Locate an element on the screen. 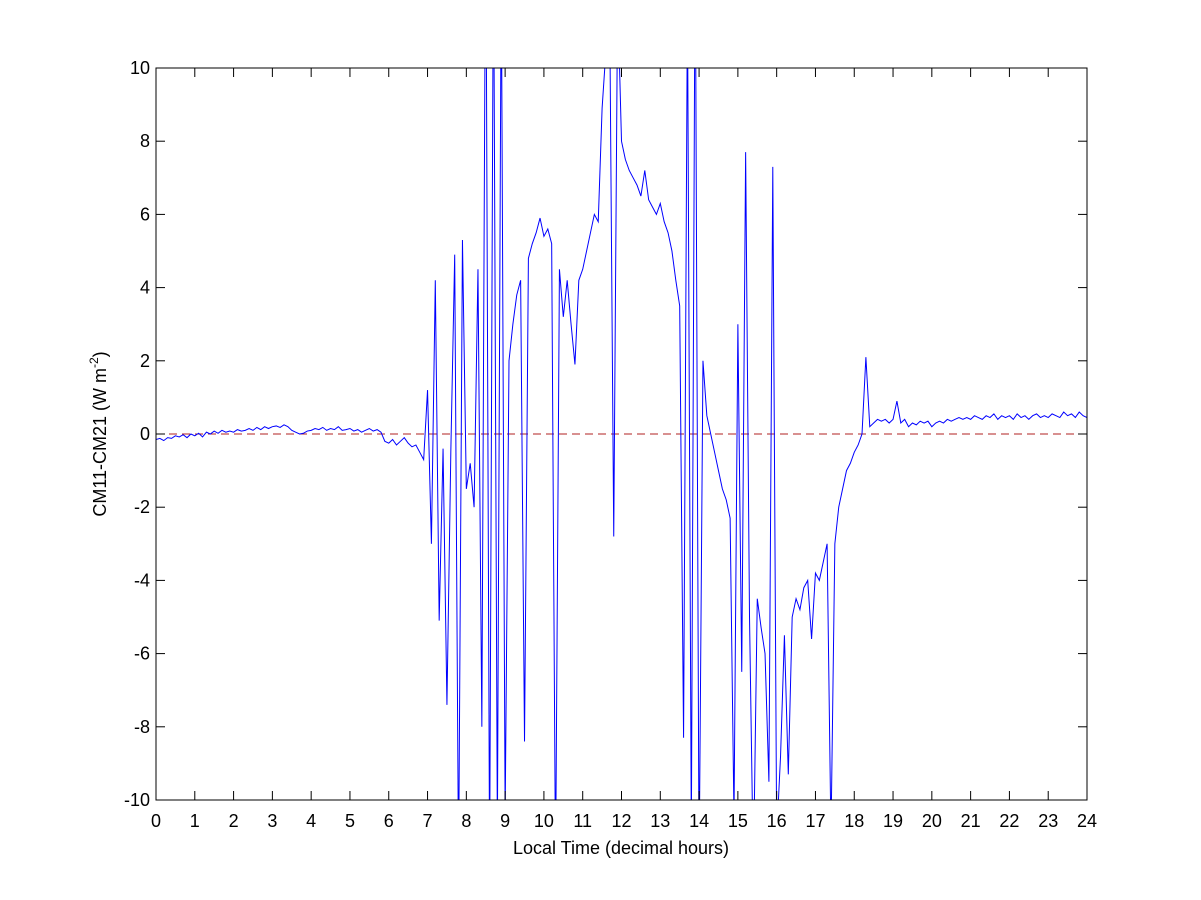  x-tick-label: 22 is located at coordinates (1009, 821).